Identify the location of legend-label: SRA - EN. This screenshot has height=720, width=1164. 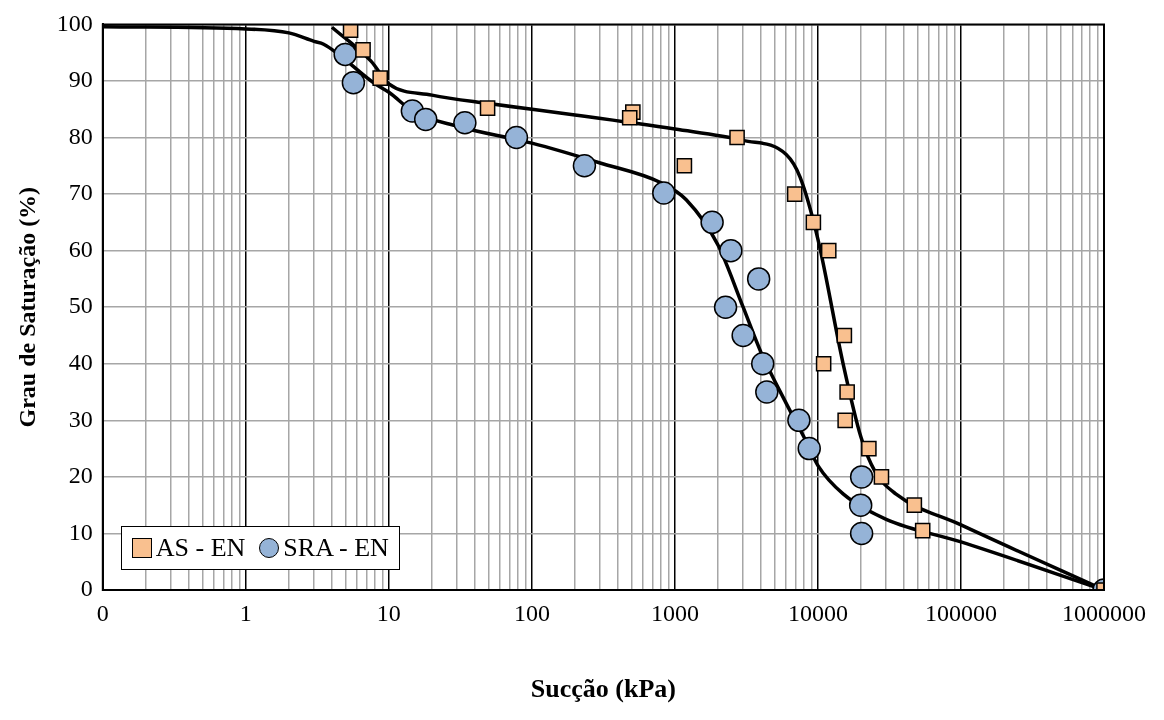
(336, 548).